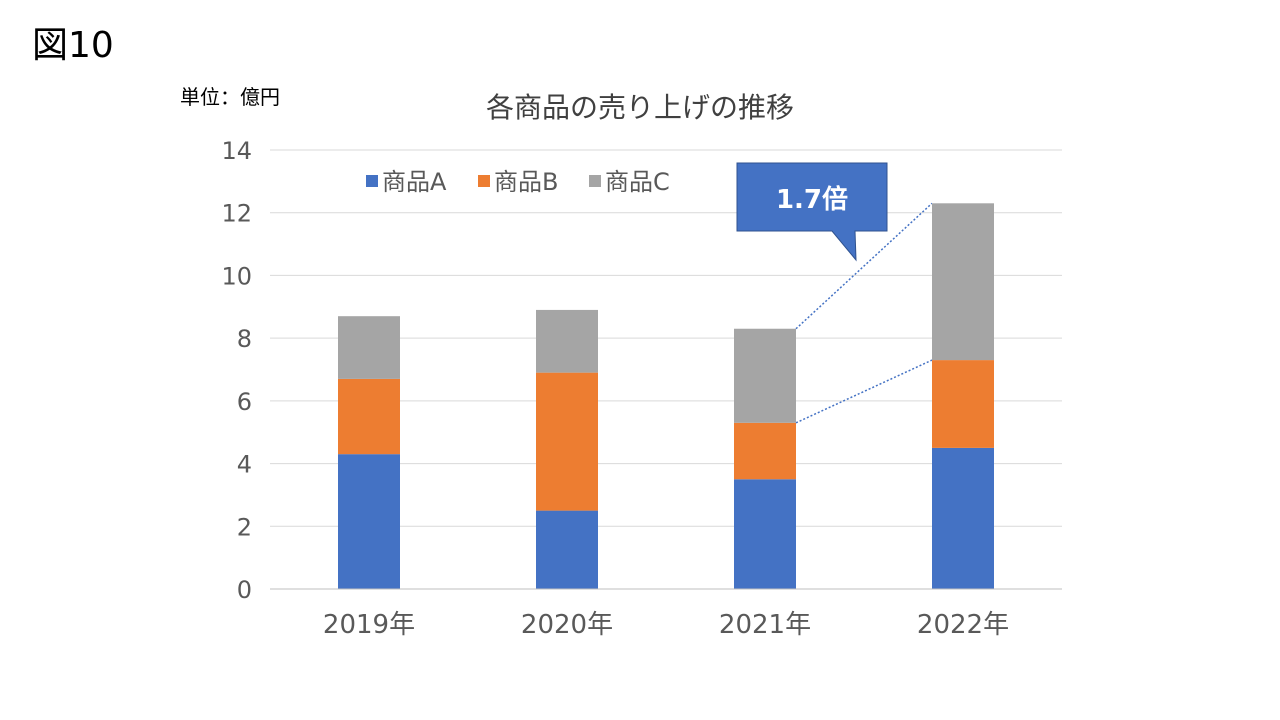 This screenshot has height=720, width=1280. What do you see at coordinates (244, 402) in the screenshot?
I see `y-tick-label: 6` at bounding box center [244, 402].